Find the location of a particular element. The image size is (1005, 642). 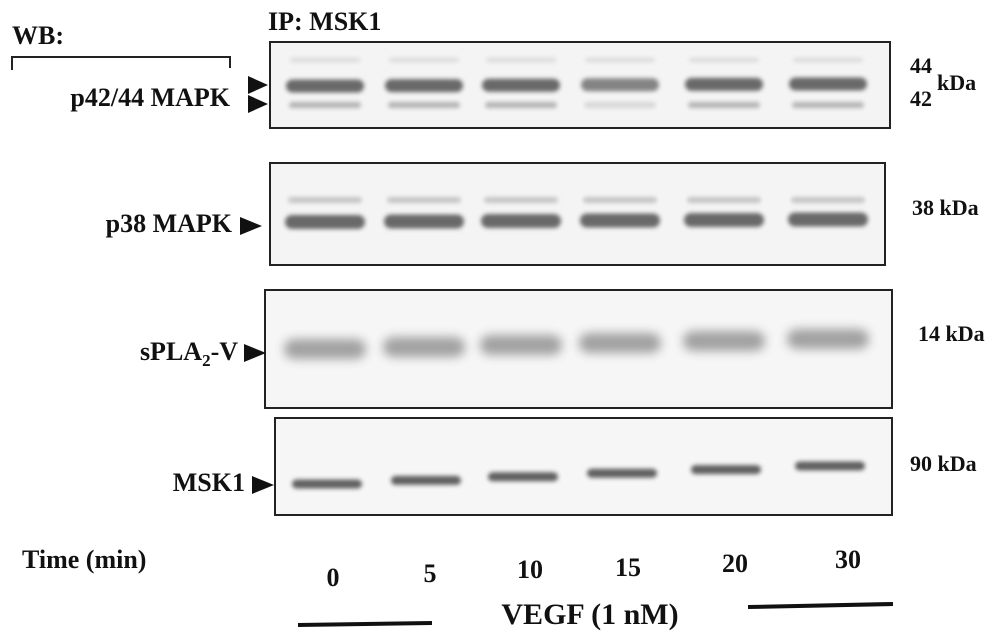

time-label: Time (min) is located at coordinates (84, 559).